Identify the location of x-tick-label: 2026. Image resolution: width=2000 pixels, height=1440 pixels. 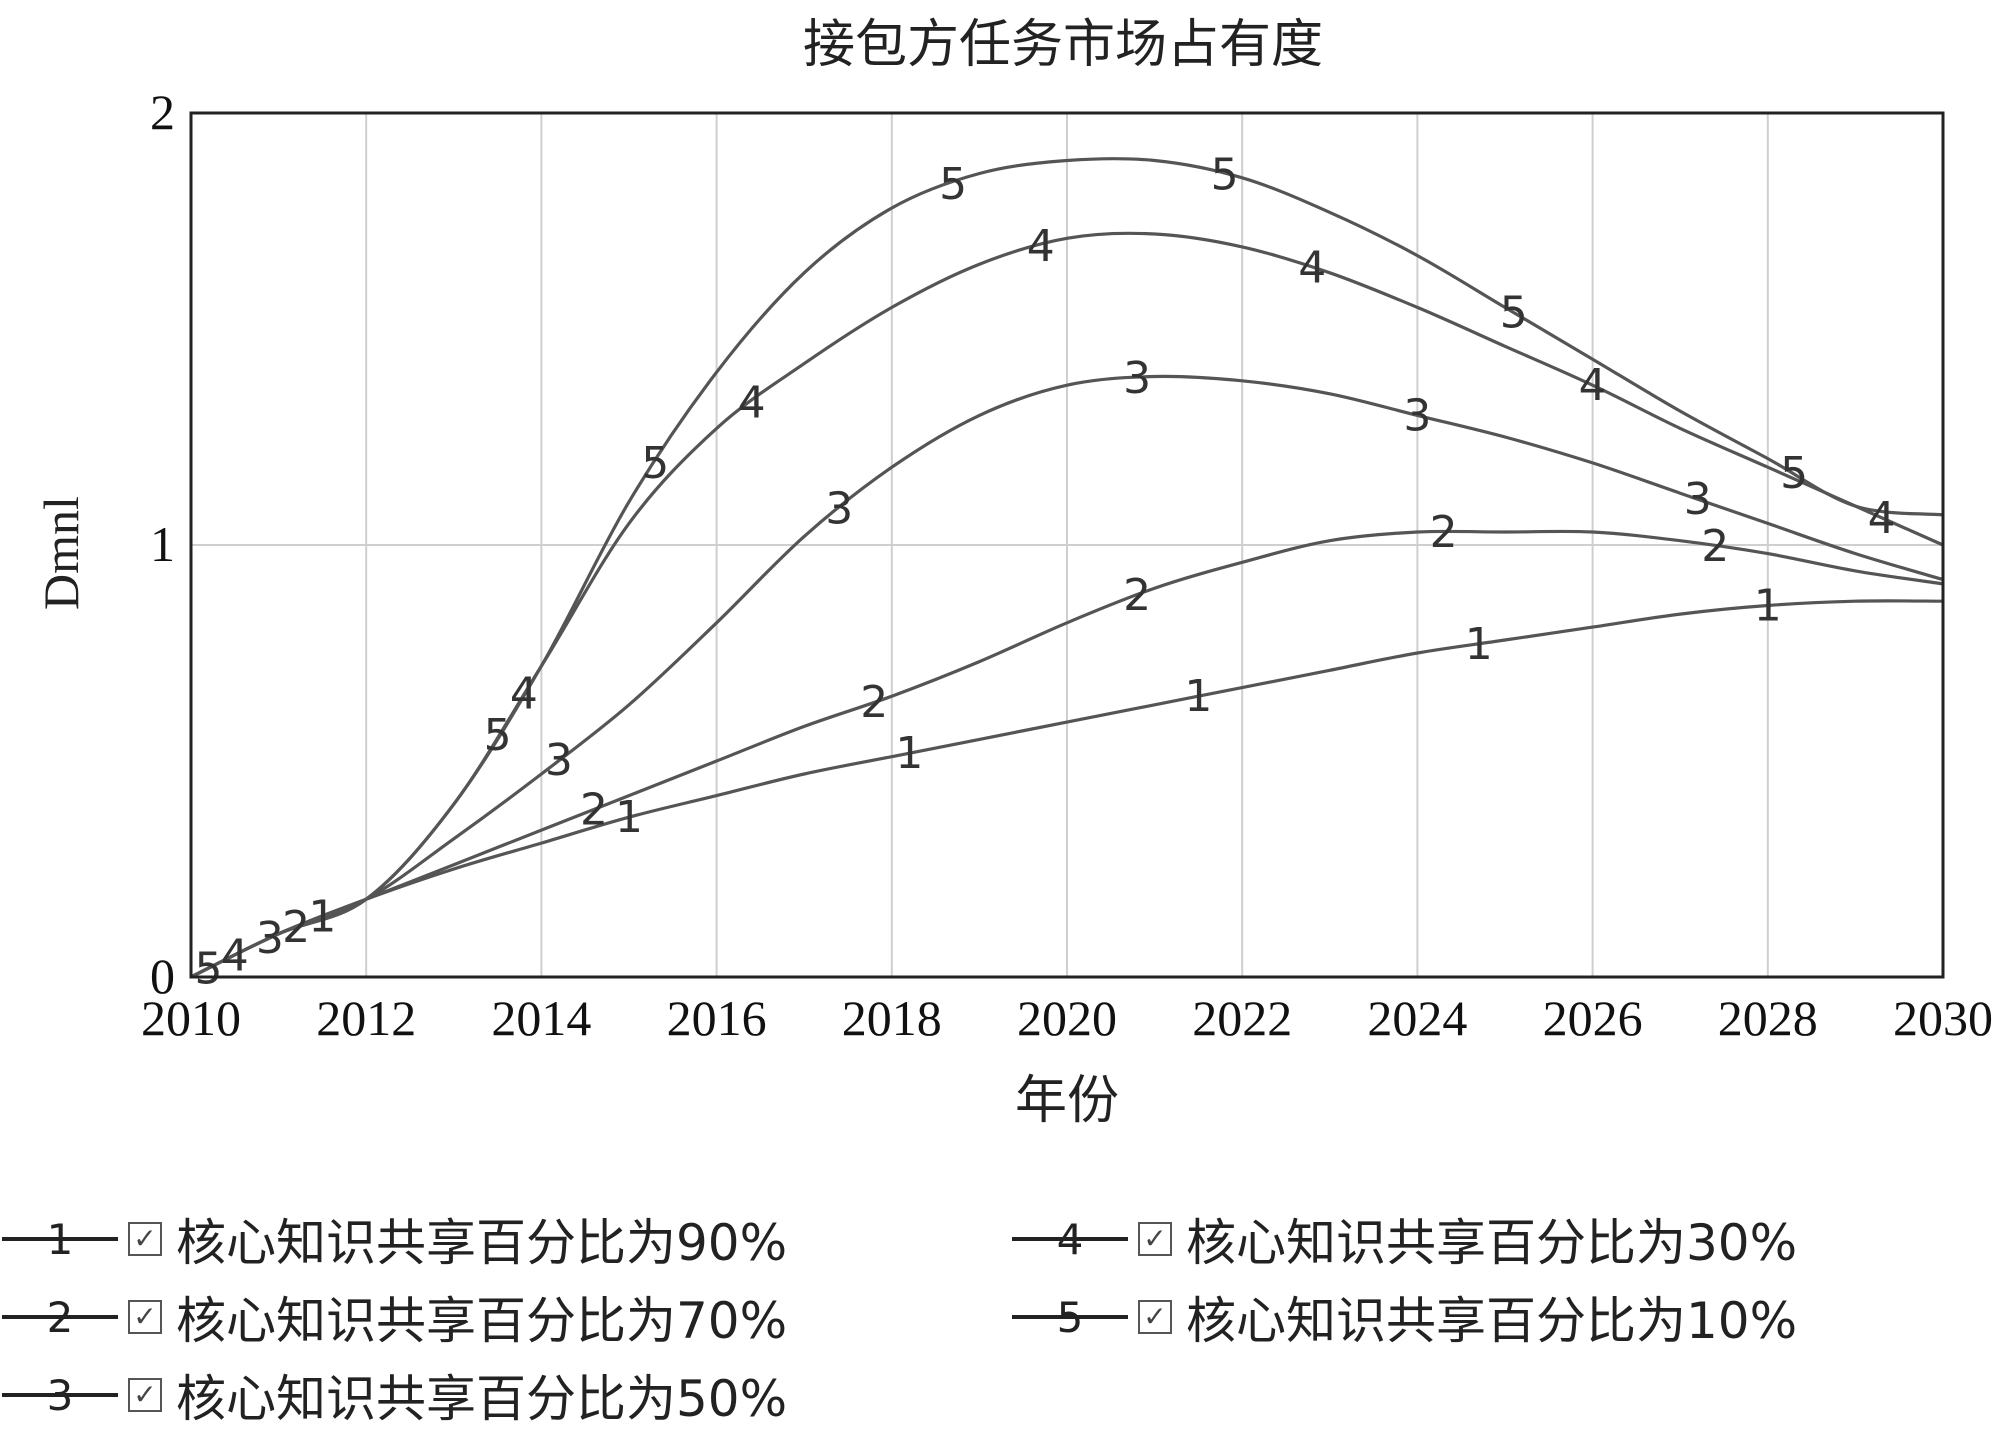
(1593, 1018).